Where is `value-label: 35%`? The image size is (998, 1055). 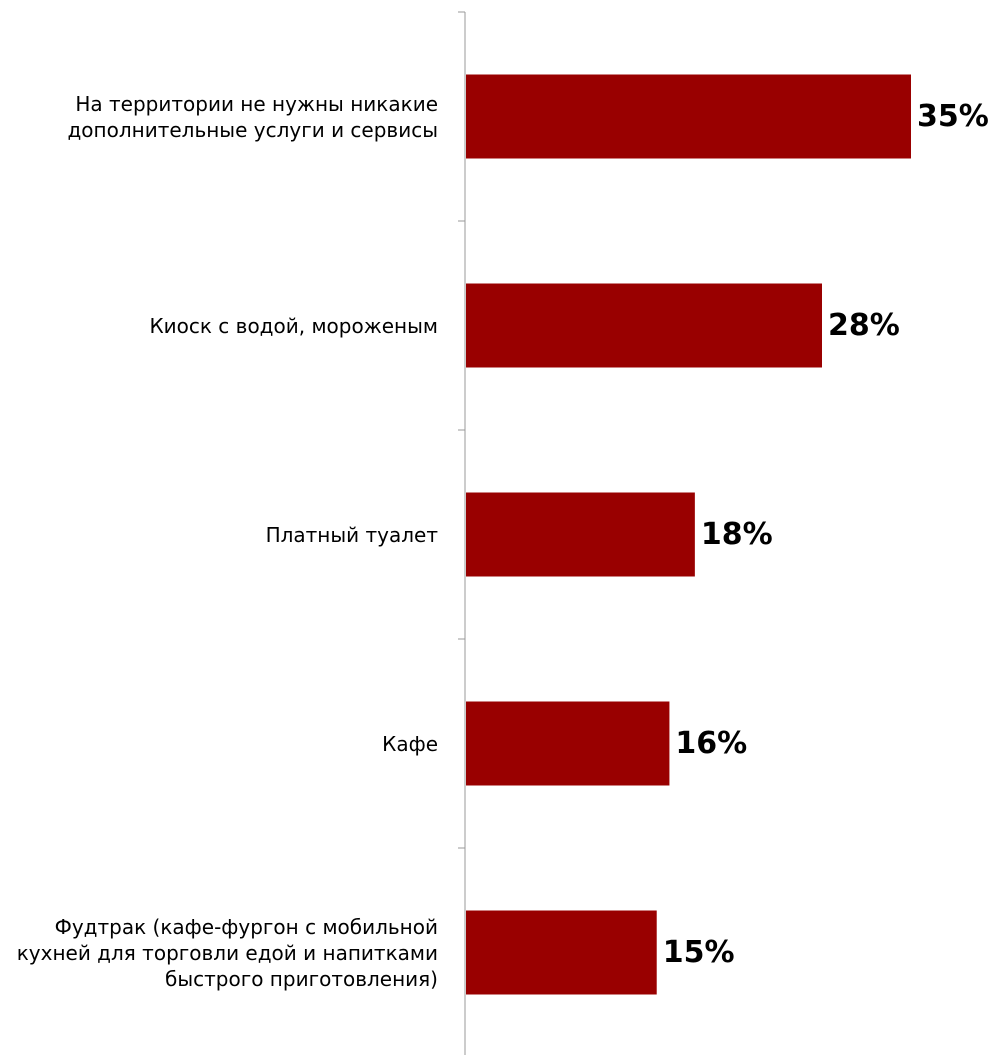 value-label: 35% is located at coordinates (953, 116).